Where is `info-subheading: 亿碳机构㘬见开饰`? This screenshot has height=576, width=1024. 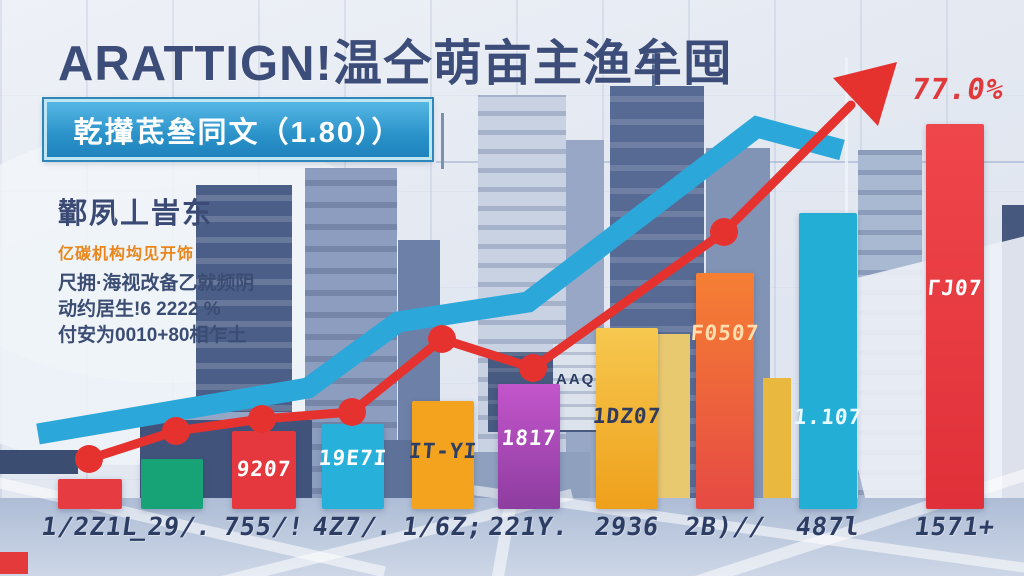
info-subheading: 亿碳机构㘬见开饰 is located at coordinates (126, 254).